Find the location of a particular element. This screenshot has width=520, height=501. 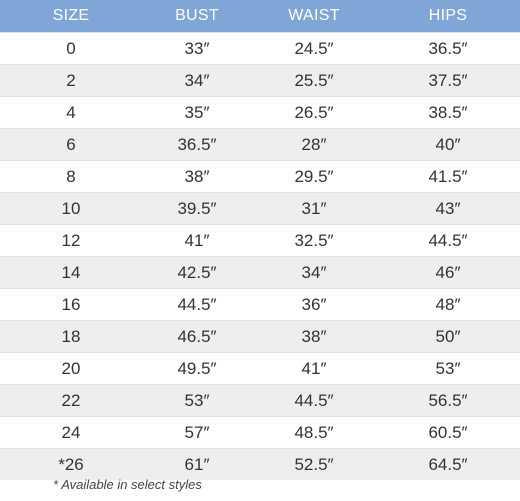

table-row: 16 44.5″ 36″ 48″ is located at coordinates (260, 304).